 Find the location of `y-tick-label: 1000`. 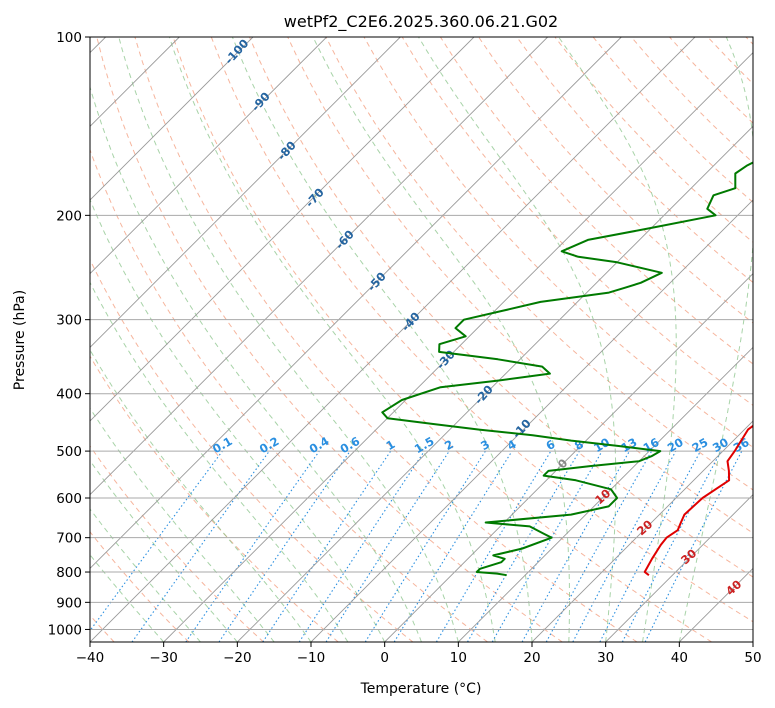

y-tick-label: 1000 is located at coordinates (65, 630).